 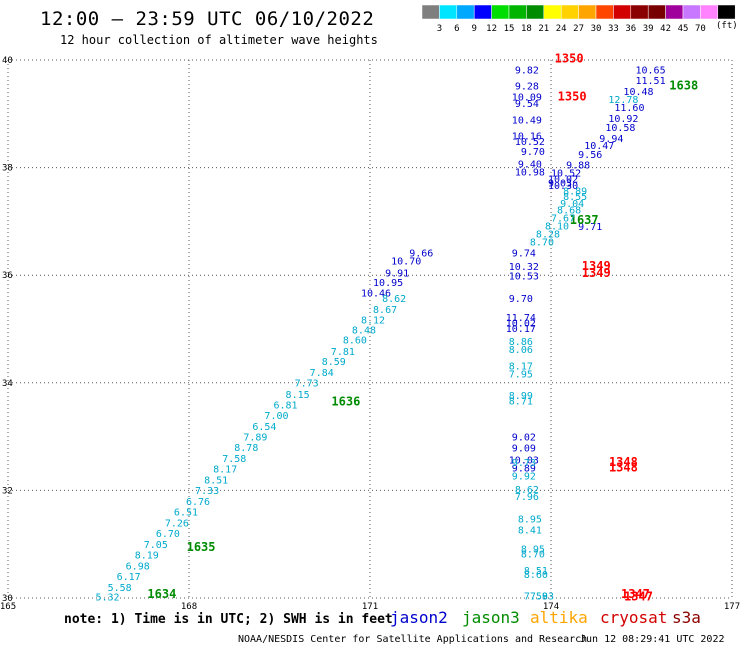 What do you see at coordinates (524, 449) in the screenshot?
I see `wave-height-label-jason2: 9.09` at bounding box center [524, 449].